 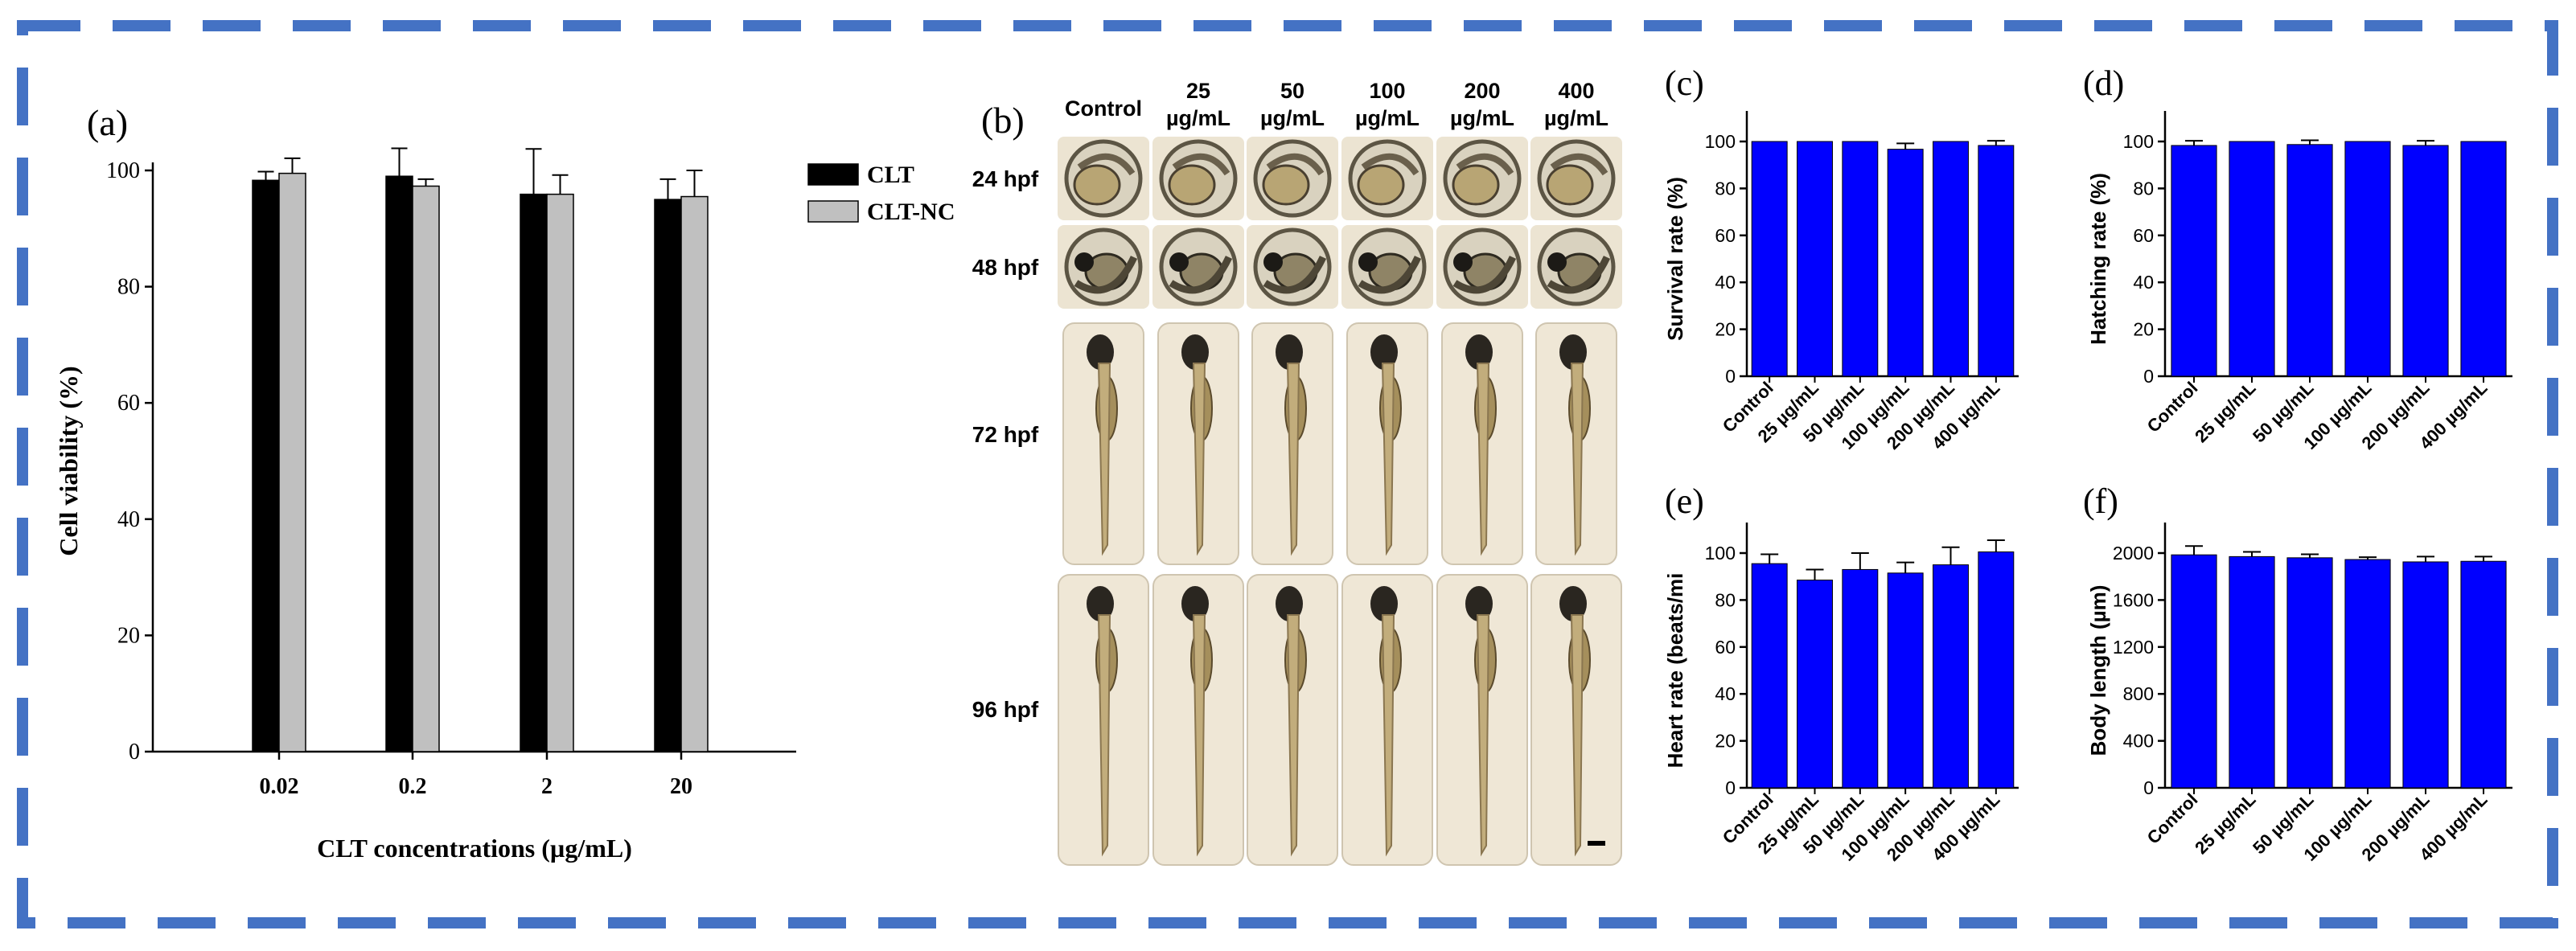 I want to click on panel-label-f: (f), so click(x=2100, y=501).